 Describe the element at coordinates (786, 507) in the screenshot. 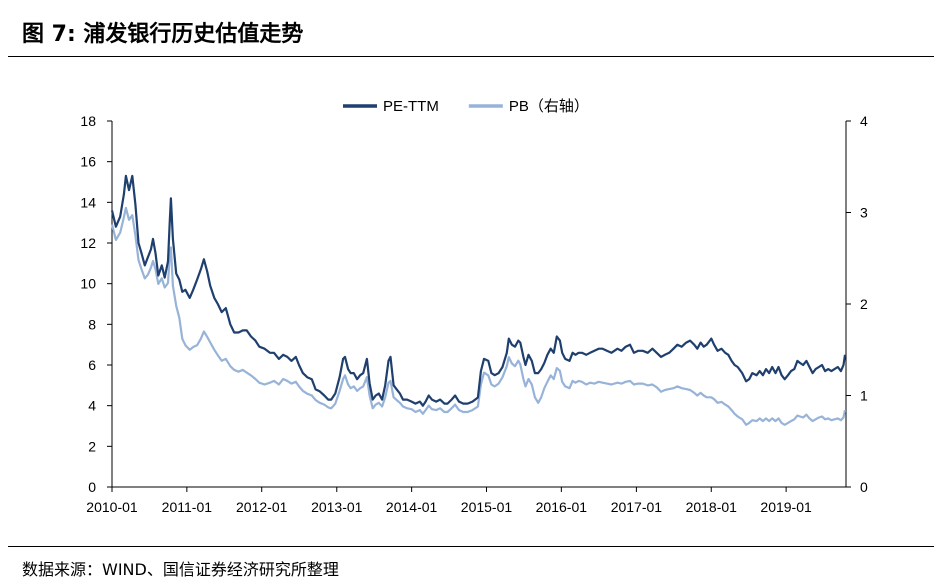

I see `x-tick-label: 2019-01` at that location.